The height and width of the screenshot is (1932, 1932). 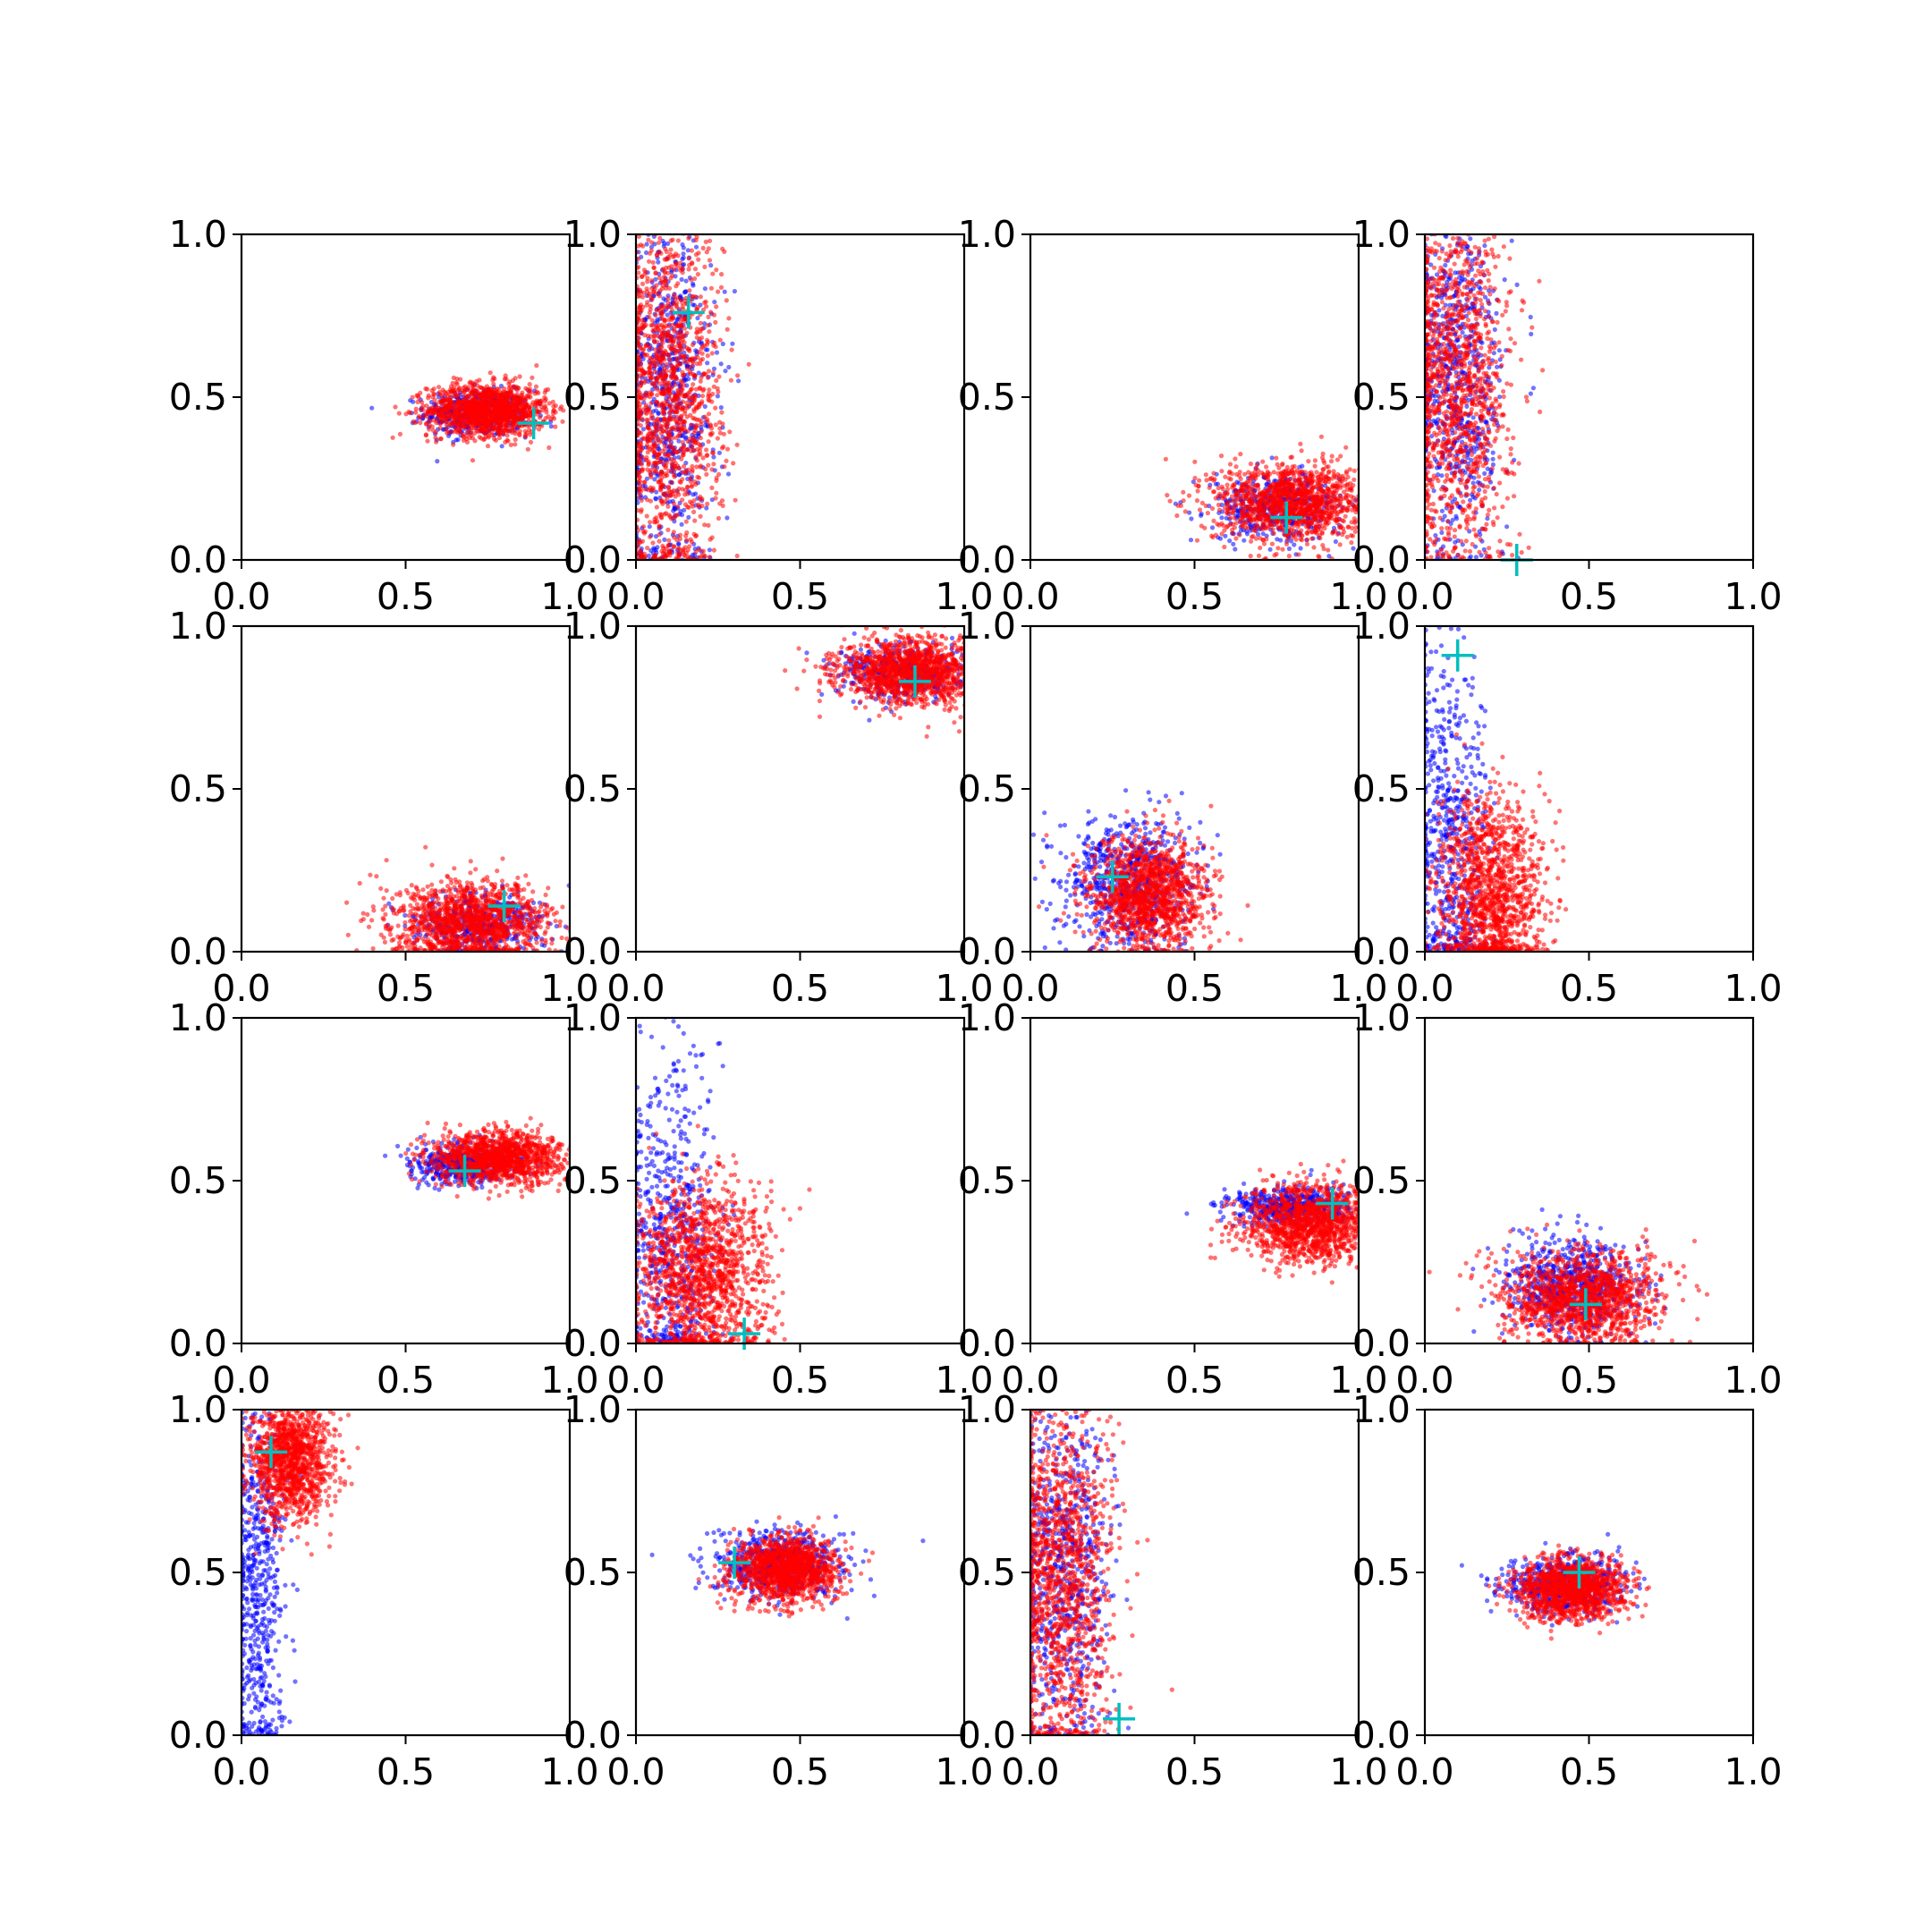 What do you see at coordinates (593, 559) in the screenshot?
I see `y-tick-label: 0.0` at bounding box center [593, 559].